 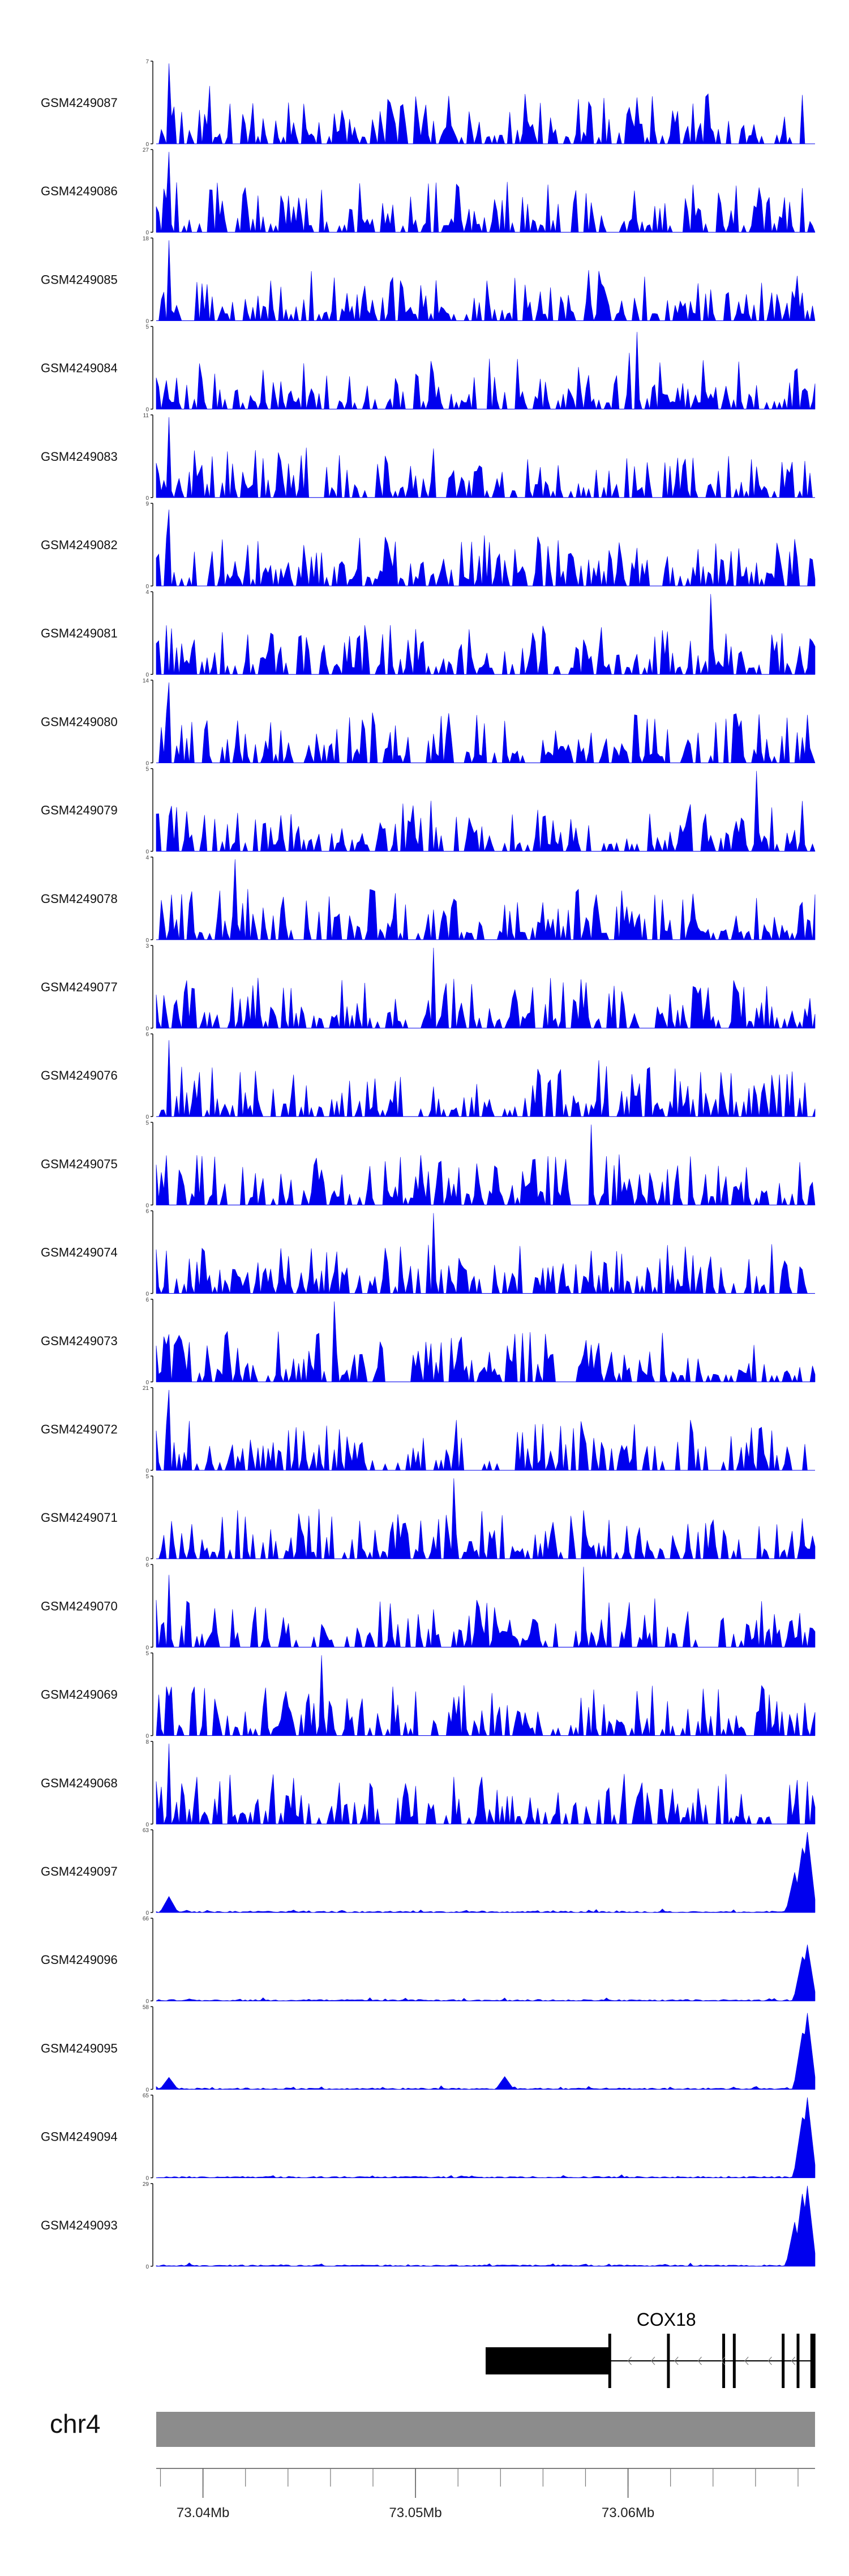 I want to click on track-label: GSM4249073, so click(x=79, y=1341).